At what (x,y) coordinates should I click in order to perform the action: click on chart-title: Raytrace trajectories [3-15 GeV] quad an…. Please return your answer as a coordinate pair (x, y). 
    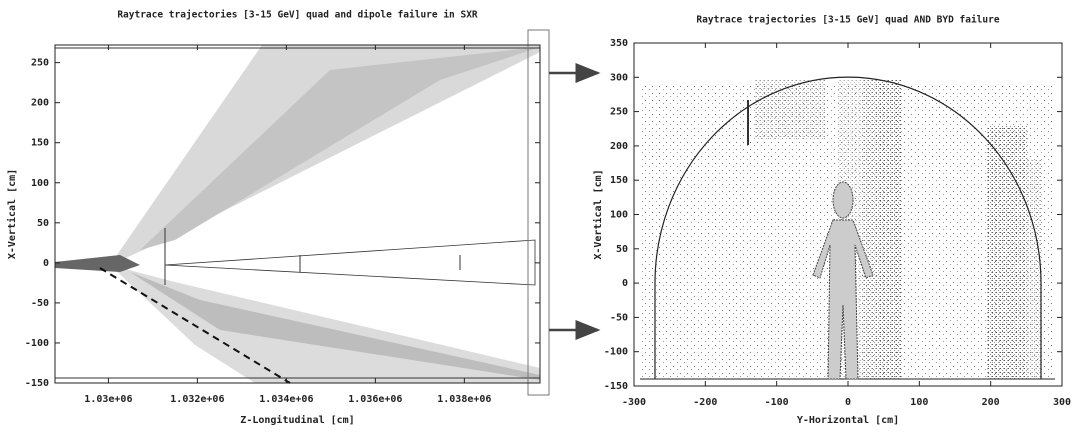
    Looking at the image, I should click on (297, 15).